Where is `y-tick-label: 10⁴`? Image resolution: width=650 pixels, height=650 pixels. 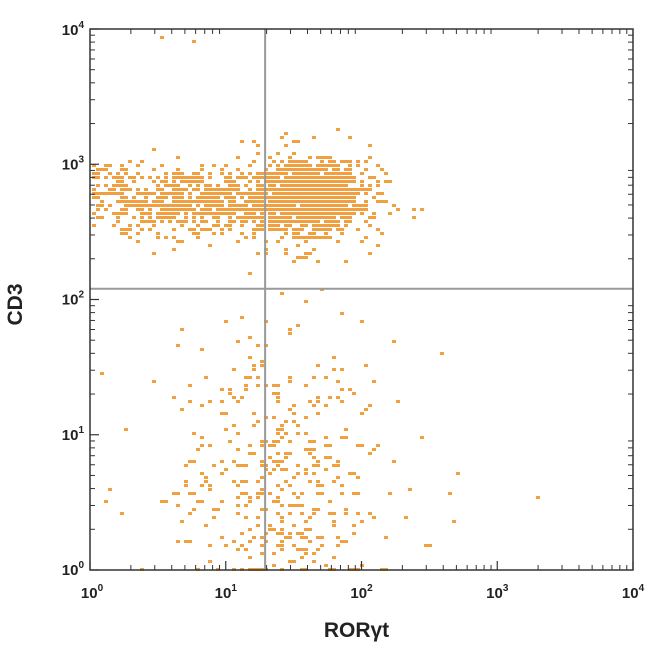 y-tick-label: 10⁴ is located at coordinates (73, 29).